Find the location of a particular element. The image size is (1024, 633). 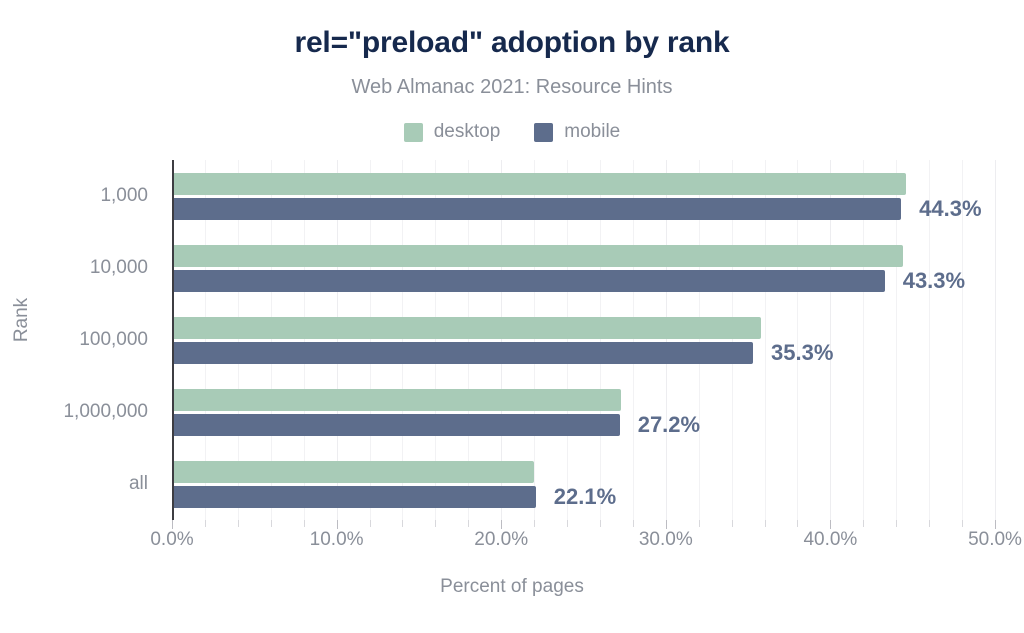

y-axis-line is located at coordinates (173, 340).